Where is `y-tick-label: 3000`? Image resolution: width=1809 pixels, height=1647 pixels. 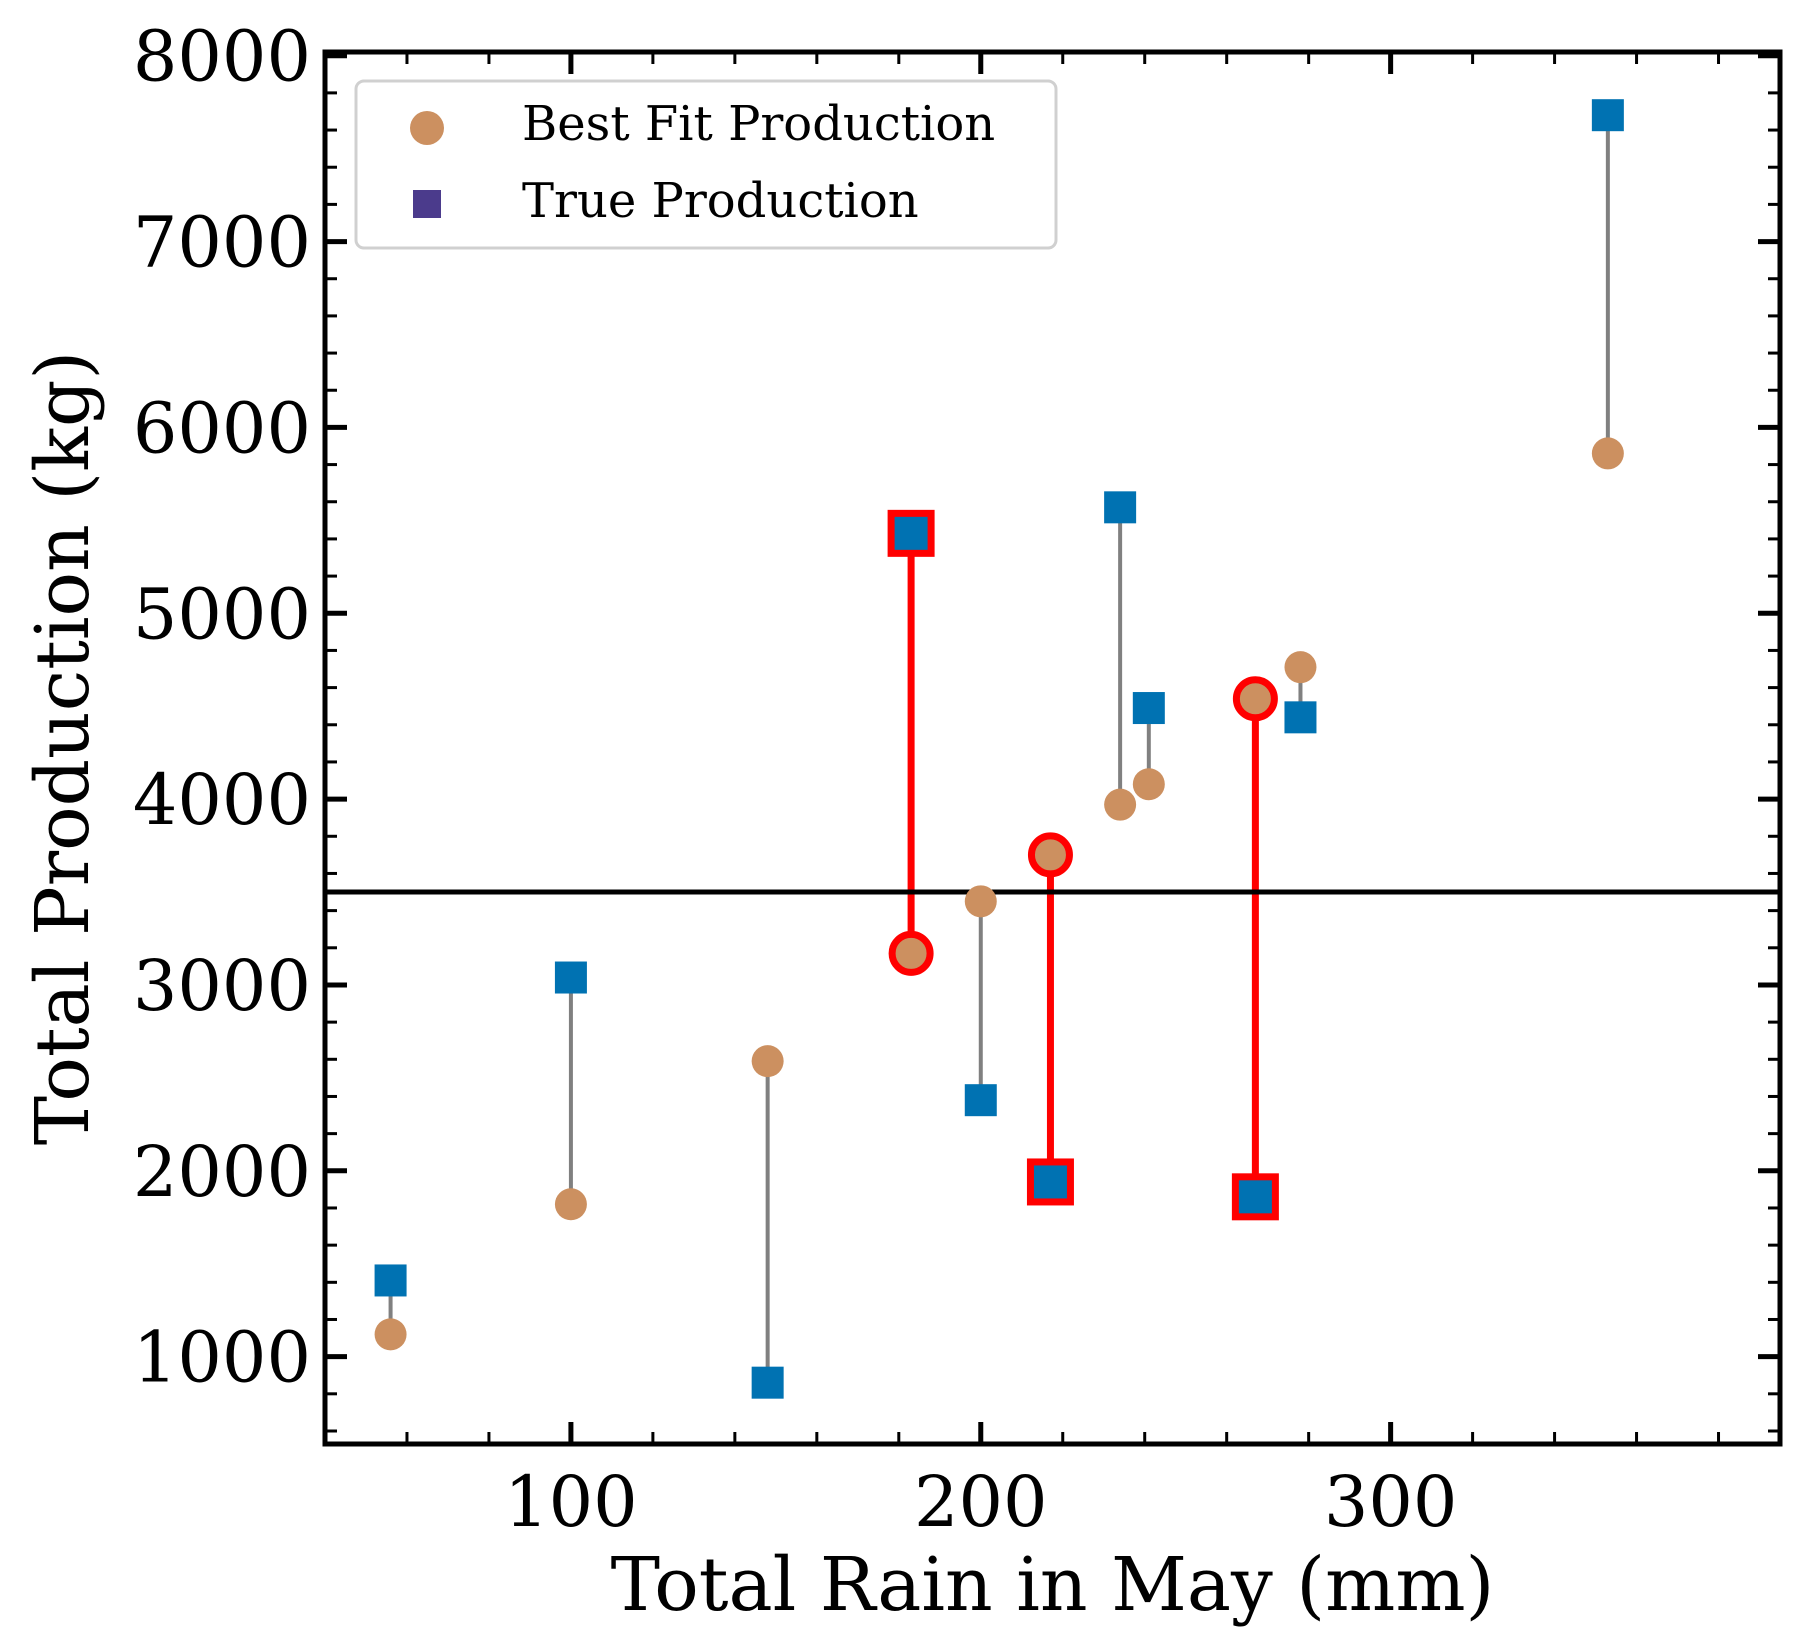
y-tick-label: 3000 is located at coordinates (222, 986).